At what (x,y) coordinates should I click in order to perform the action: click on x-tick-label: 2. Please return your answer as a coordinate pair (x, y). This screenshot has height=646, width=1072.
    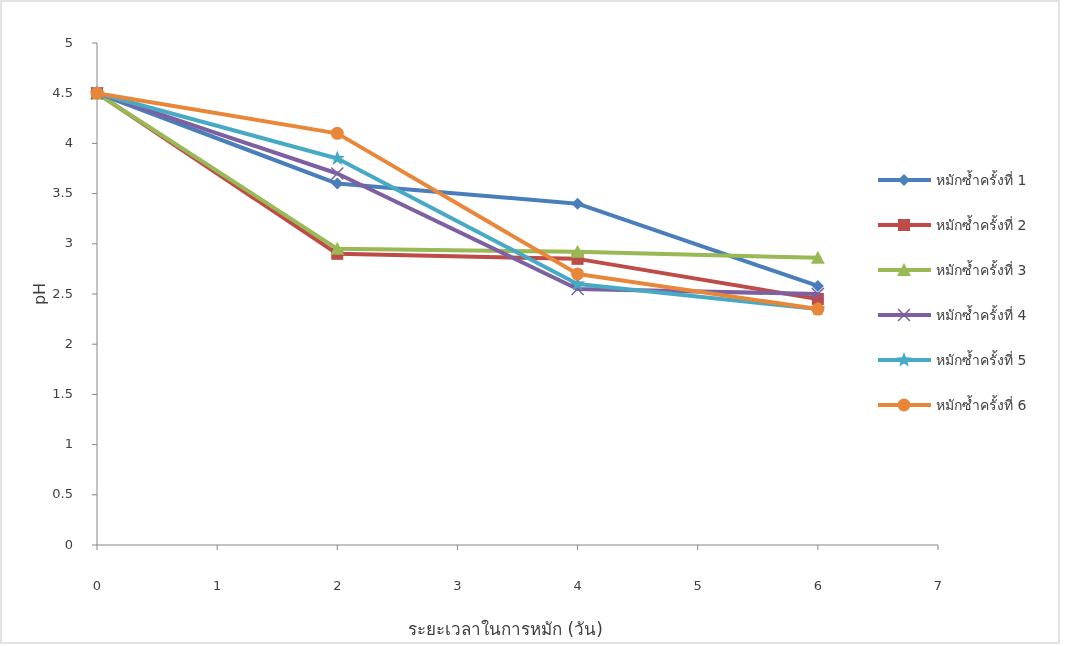
    Looking at the image, I should click on (337, 585).